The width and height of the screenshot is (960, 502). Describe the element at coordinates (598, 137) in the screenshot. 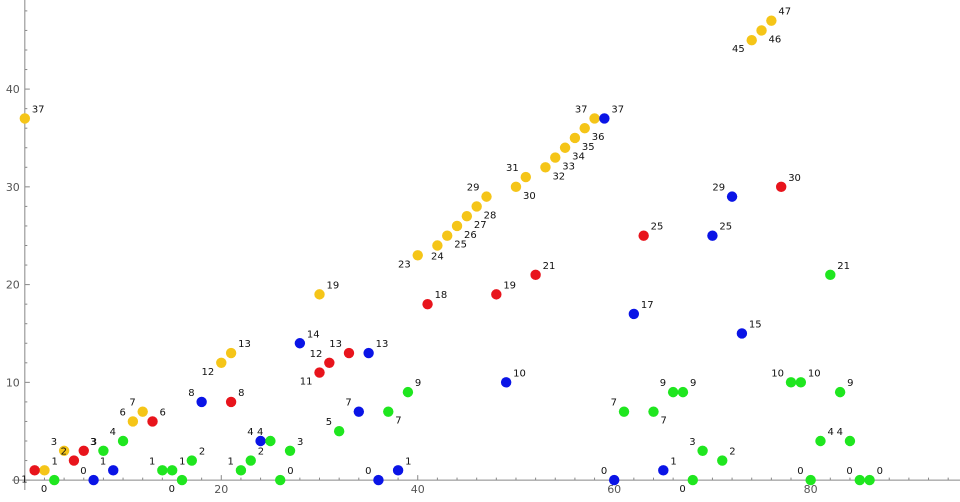

I see `data-label: 36` at that location.